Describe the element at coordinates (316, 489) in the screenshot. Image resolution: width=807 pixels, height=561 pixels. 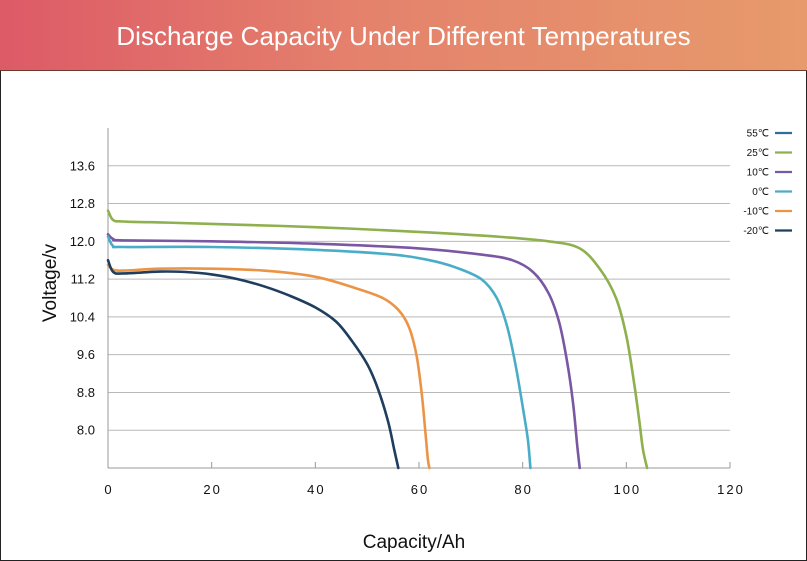
I see `x-tick-label: 40` at that location.